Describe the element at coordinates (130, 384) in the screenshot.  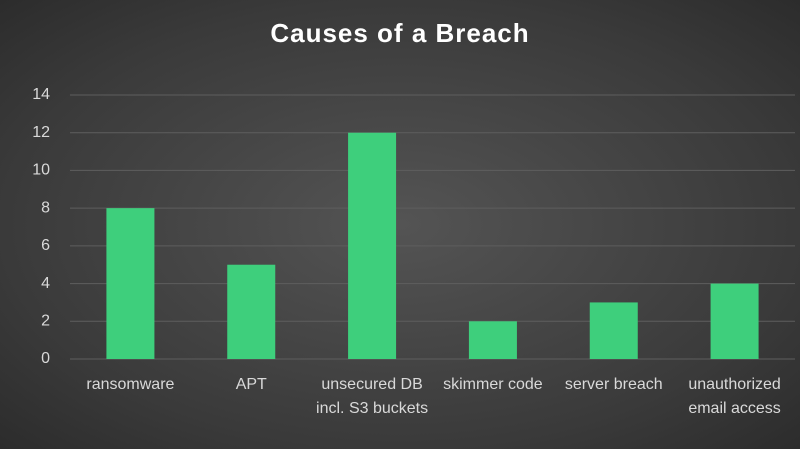
I see `x-tick-label: ransomware` at that location.